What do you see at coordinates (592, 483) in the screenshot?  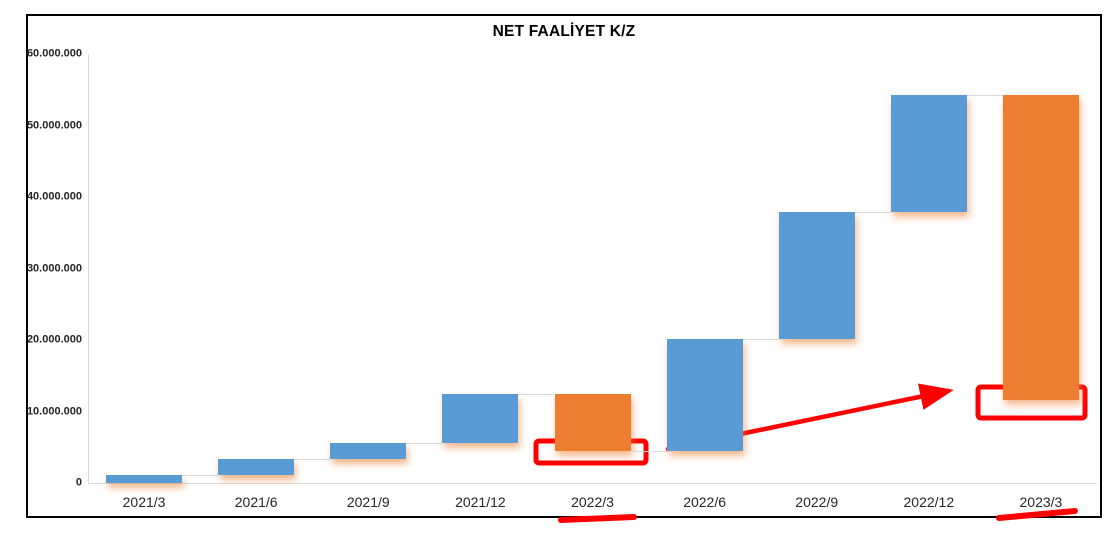 I see `x-axis-line` at bounding box center [592, 483].